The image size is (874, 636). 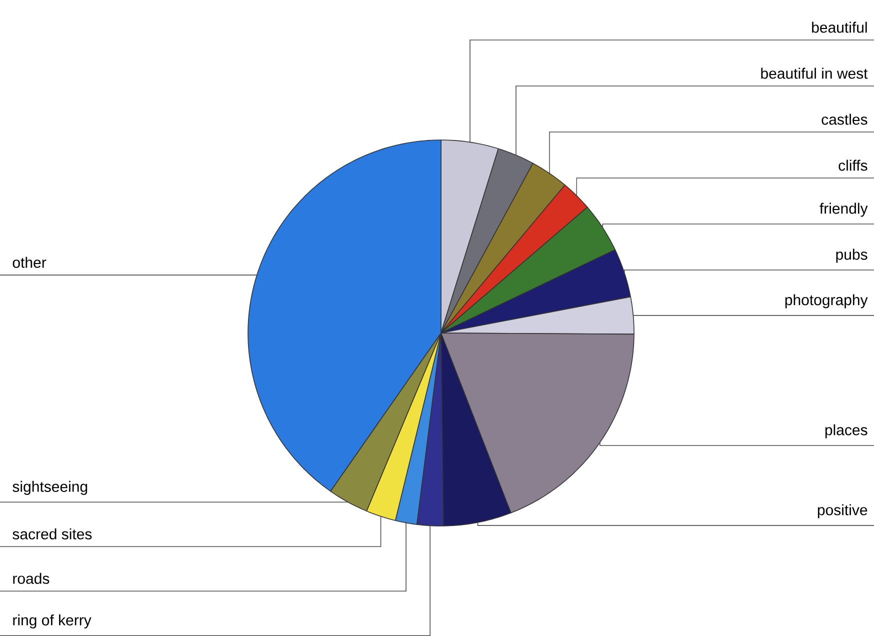 I want to click on slice-label: castles, so click(x=845, y=119).